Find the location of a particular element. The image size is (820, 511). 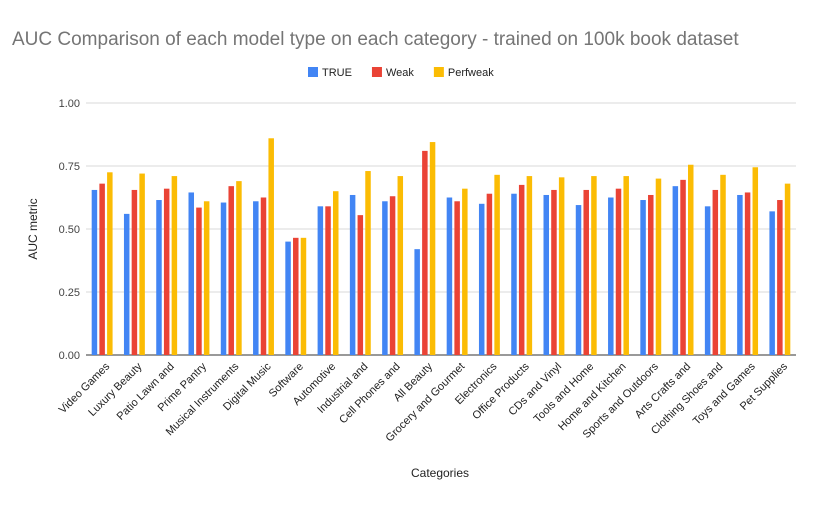

y-tick-label: 0.25 is located at coordinates (69, 293).